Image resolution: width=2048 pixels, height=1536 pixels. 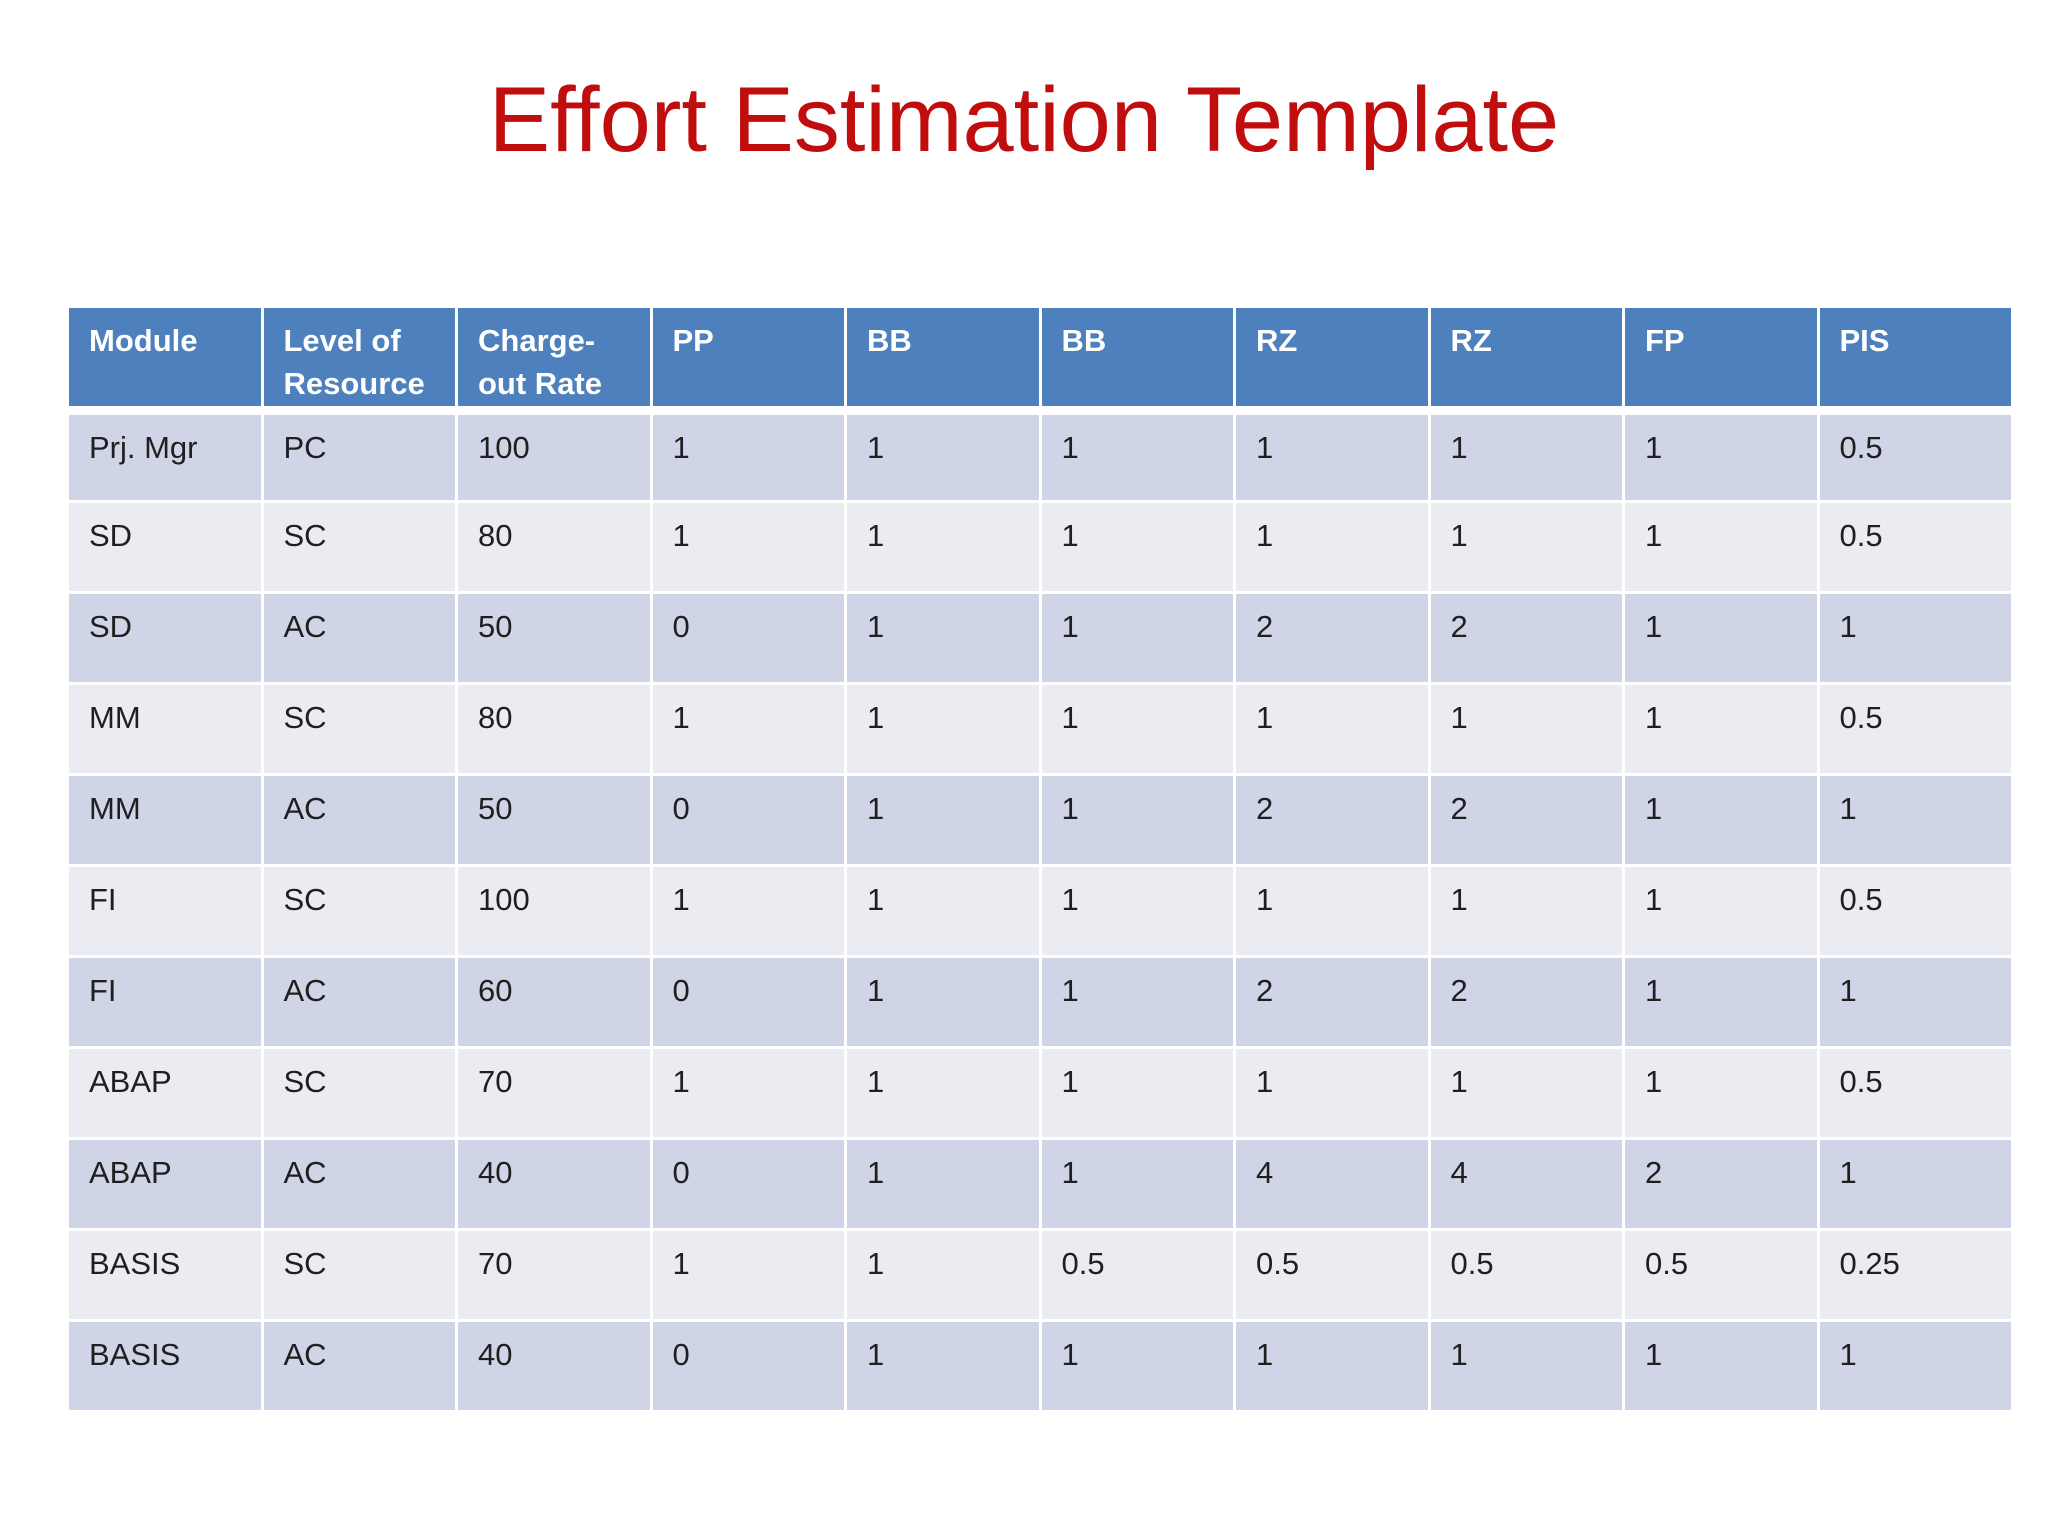 What do you see at coordinates (165, 728) in the screenshot?
I see `table-cell: MM` at bounding box center [165, 728].